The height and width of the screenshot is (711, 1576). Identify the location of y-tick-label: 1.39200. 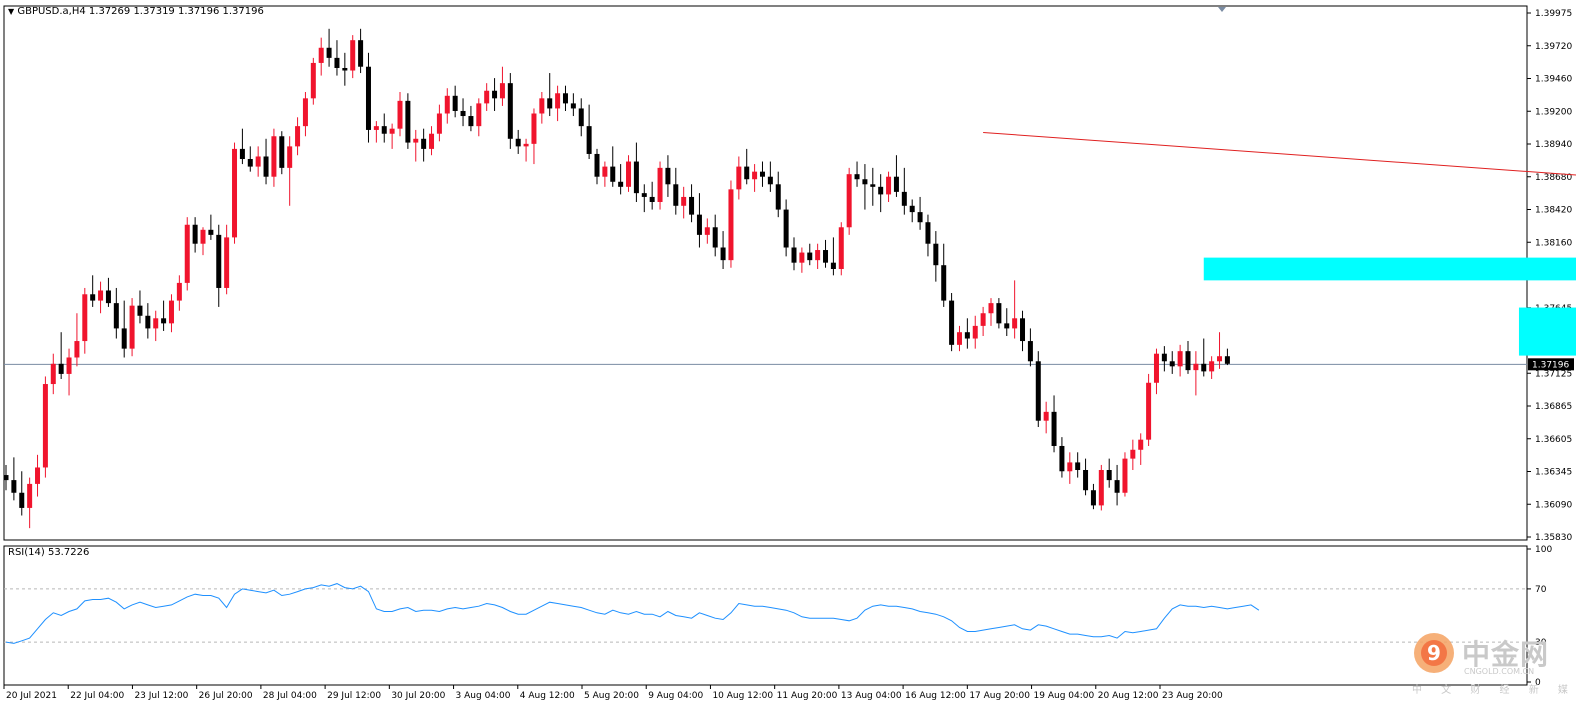
(1553, 112).